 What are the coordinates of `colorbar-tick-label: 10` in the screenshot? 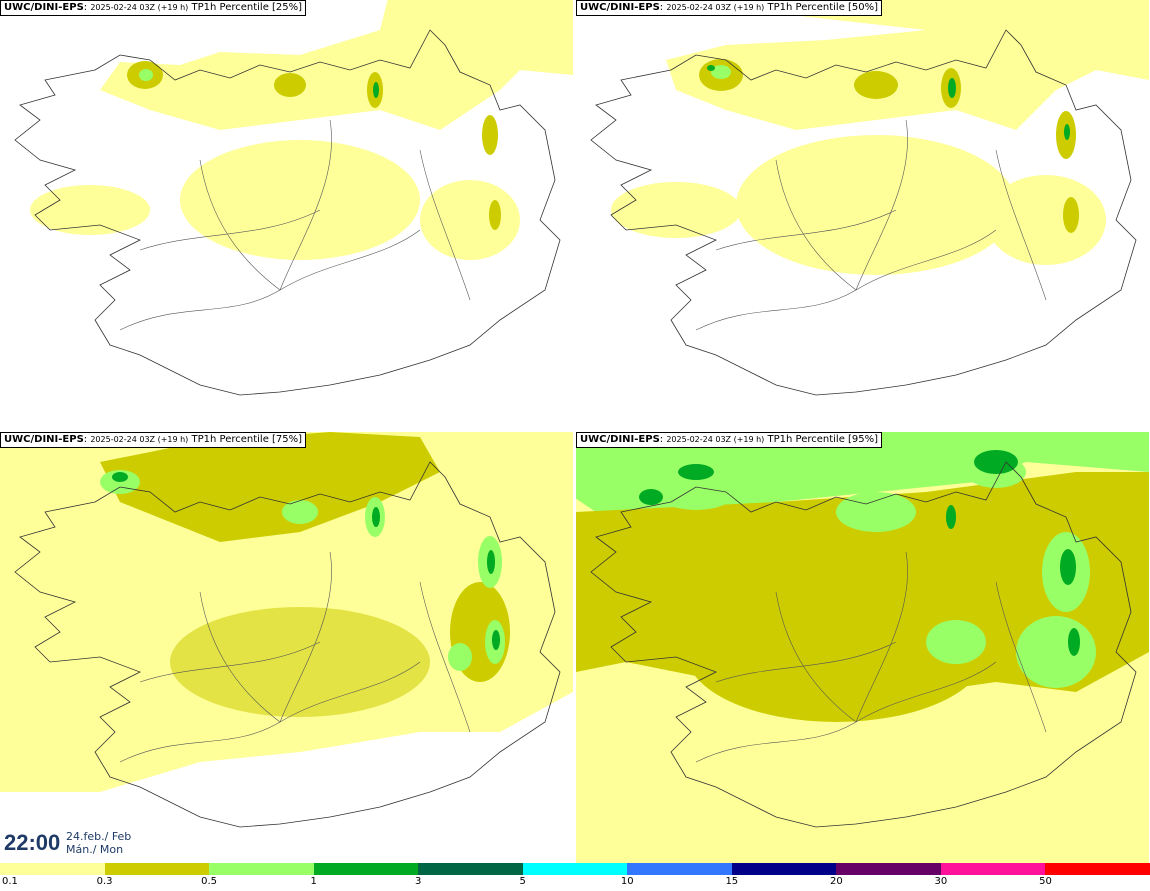 It's located at (627, 881).